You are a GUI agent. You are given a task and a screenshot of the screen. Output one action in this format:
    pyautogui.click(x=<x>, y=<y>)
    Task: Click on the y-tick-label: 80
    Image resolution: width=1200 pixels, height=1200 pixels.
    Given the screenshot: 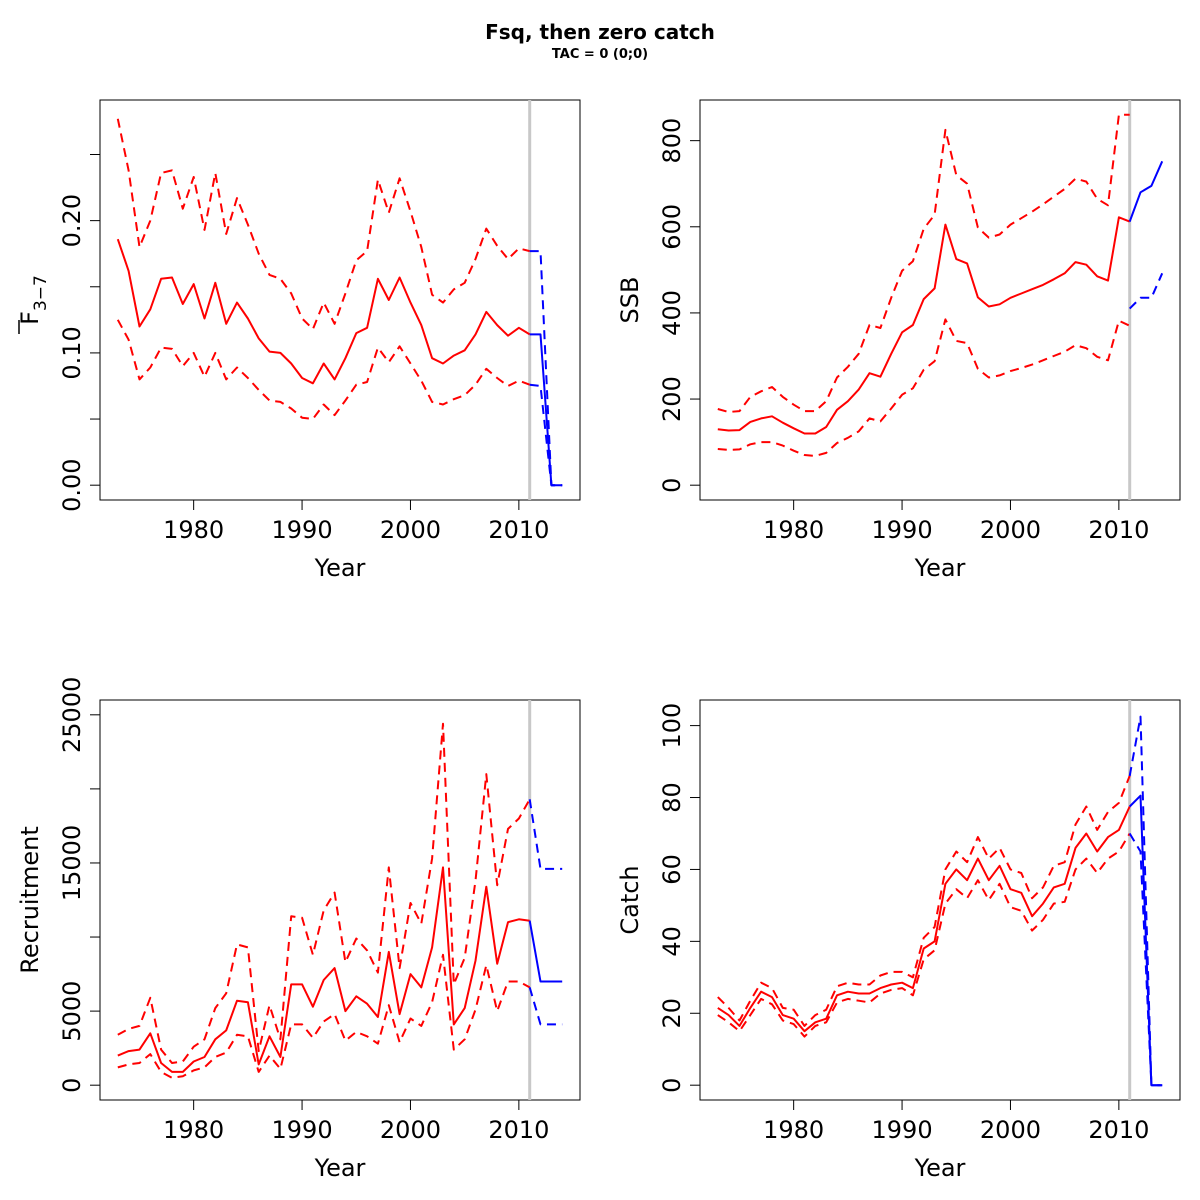 What is the action you would take?
    pyautogui.click(x=672, y=797)
    